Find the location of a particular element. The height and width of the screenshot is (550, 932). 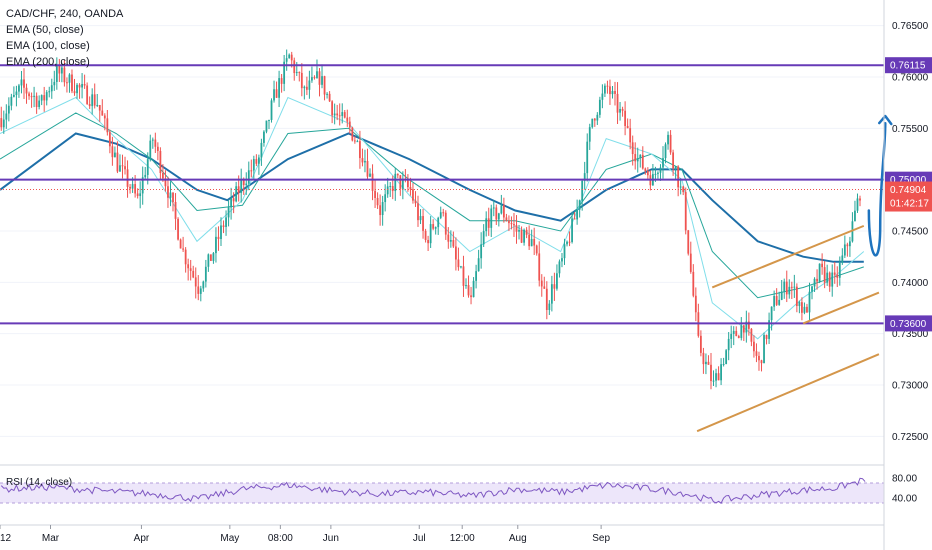

level-badge-label-1: 0.75000 is located at coordinates (908, 180).